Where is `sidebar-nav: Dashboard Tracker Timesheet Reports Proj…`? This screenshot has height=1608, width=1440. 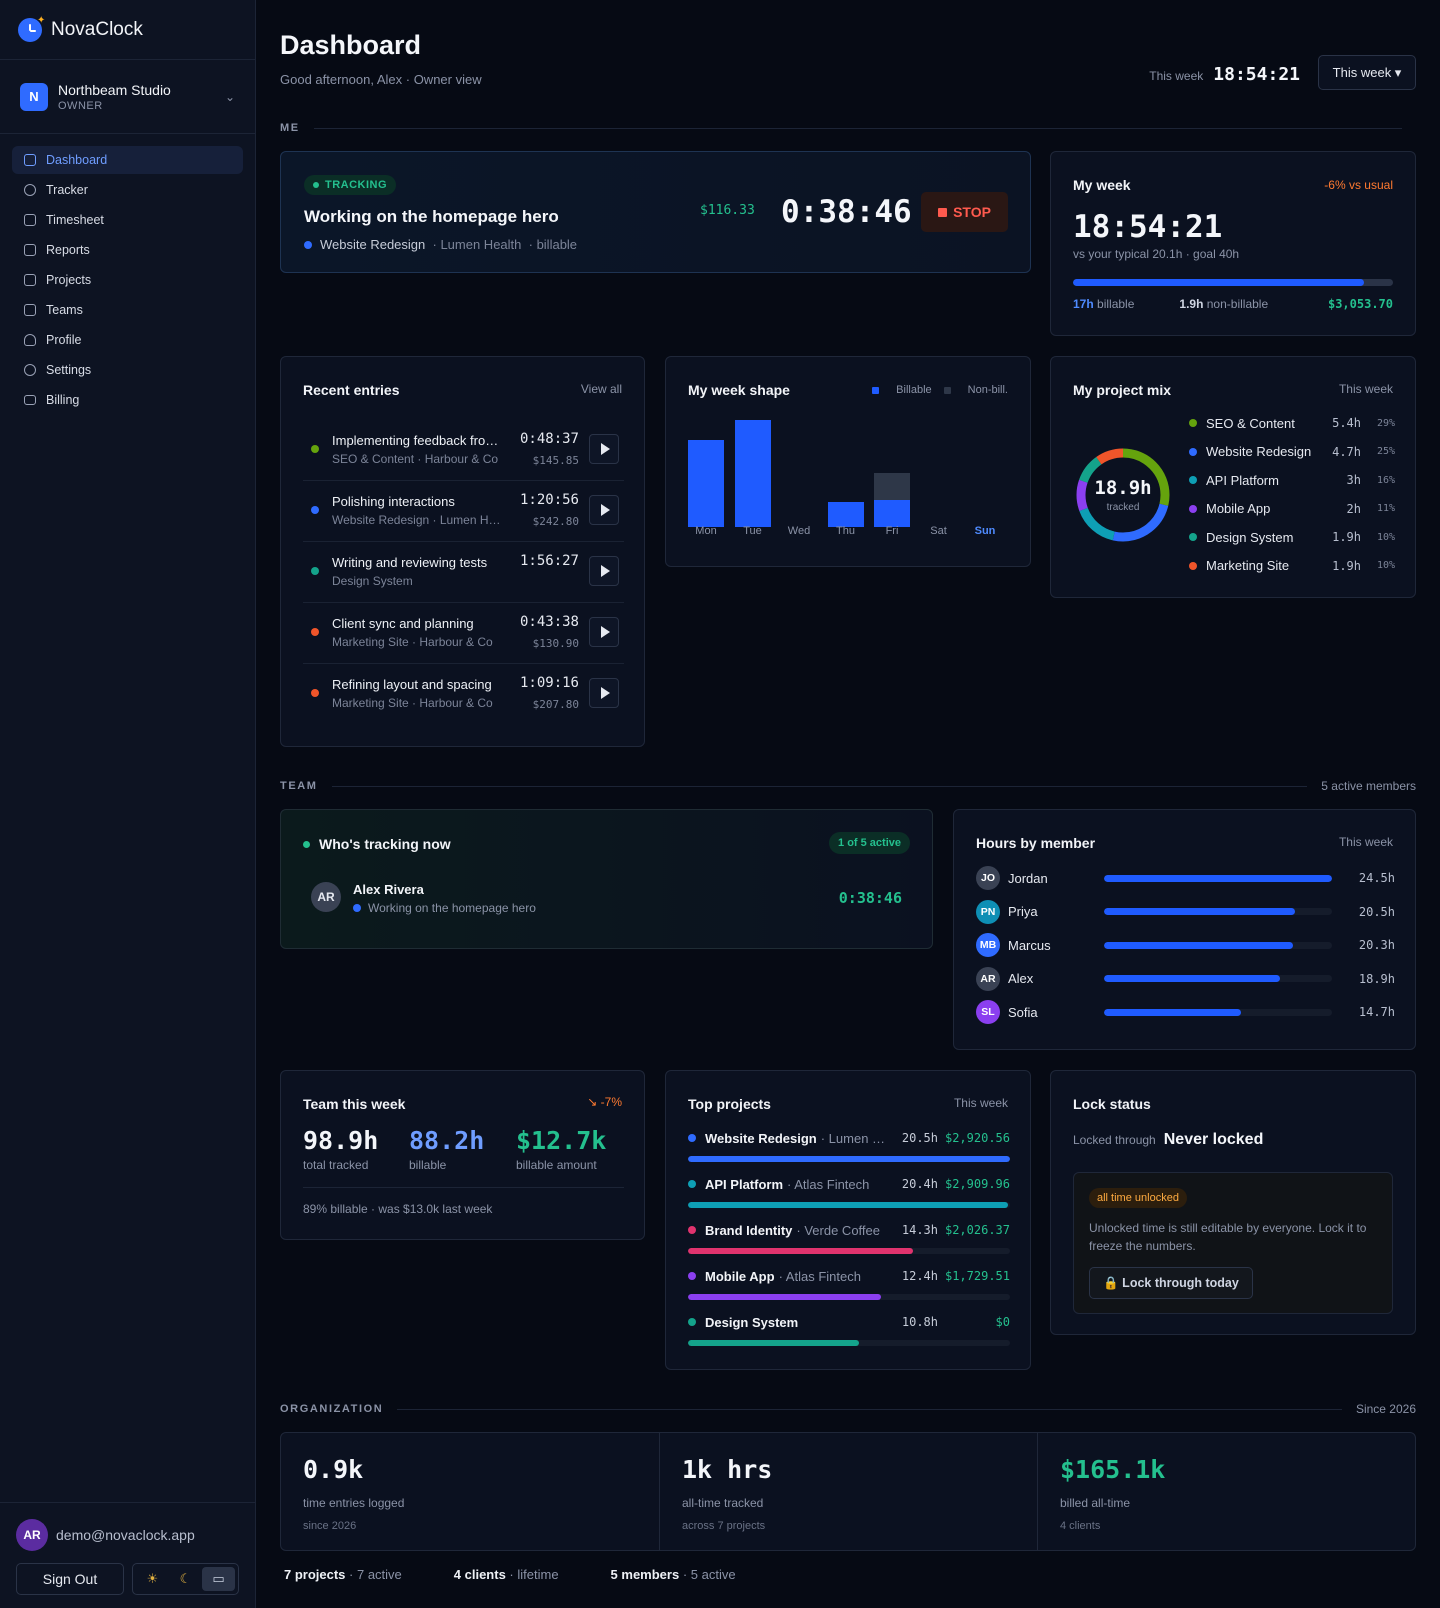 sidebar-nav: Dashboard Tracker Timesheet Reports Proj… is located at coordinates (127, 281).